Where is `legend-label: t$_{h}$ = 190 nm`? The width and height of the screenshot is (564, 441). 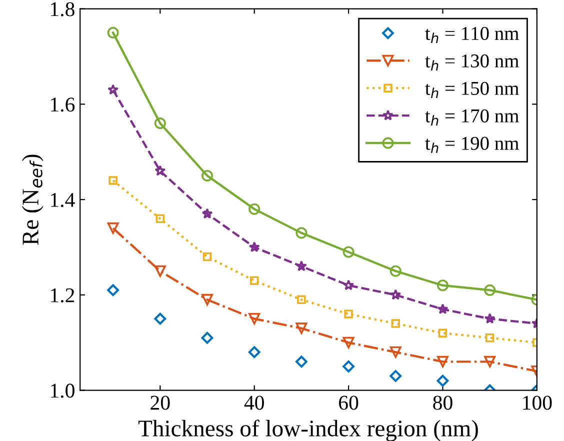 legend-label: t$_{h}$ = 190 nm is located at coordinates (472, 144).